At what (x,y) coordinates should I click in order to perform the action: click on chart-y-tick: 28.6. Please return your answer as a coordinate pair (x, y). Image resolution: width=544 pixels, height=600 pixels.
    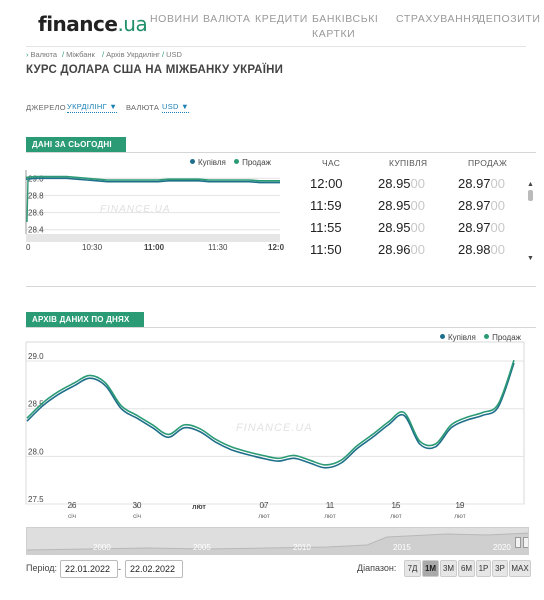
    Looking at the image, I should click on (36, 213).